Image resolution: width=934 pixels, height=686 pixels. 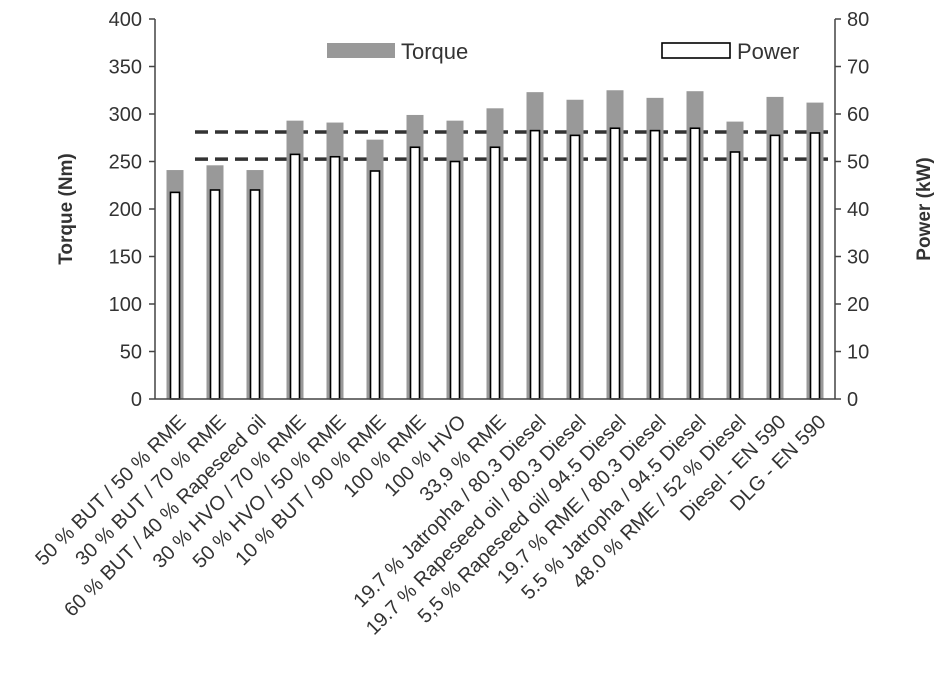 I want to click on y2-tick-label: 30, so click(x=858, y=258).